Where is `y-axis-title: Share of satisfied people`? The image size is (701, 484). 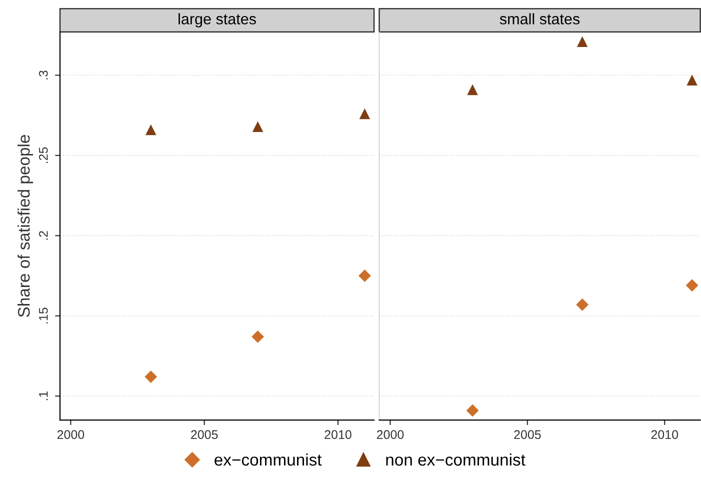
y-axis-title: Share of satisfied people is located at coordinates (26, 226).